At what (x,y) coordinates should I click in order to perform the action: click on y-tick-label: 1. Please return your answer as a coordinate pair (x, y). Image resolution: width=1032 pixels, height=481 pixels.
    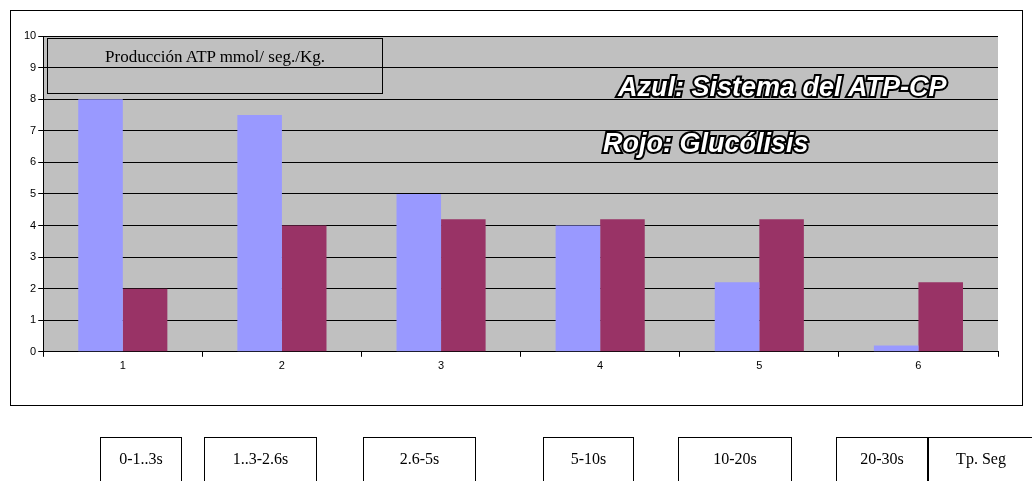
    Looking at the image, I should click on (33, 319).